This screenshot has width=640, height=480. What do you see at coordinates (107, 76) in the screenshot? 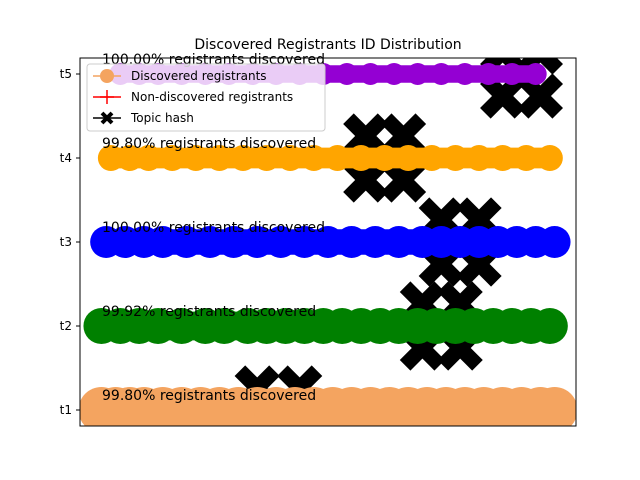
I see `legend-circle-marker` at bounding box center [107, 76].